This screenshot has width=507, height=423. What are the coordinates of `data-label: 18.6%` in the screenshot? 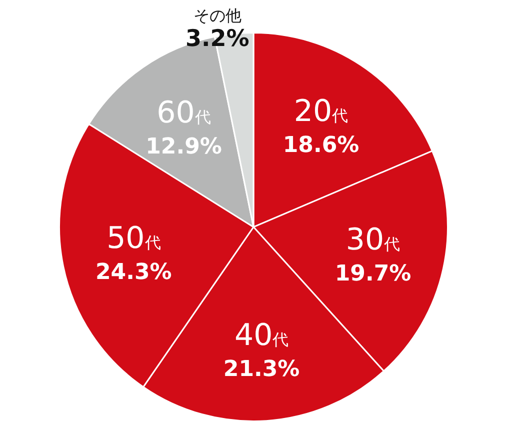 It's located at (321, 145).